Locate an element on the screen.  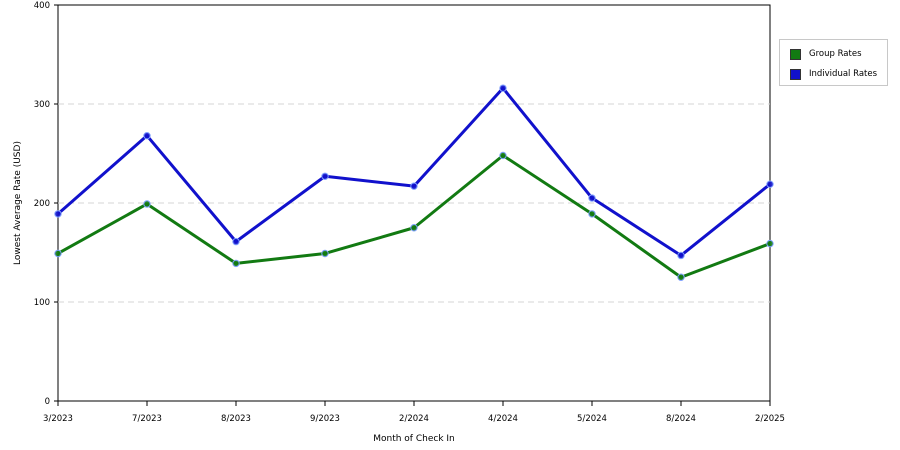
y-tick-label: 200 is located at coordinates (42, 204).